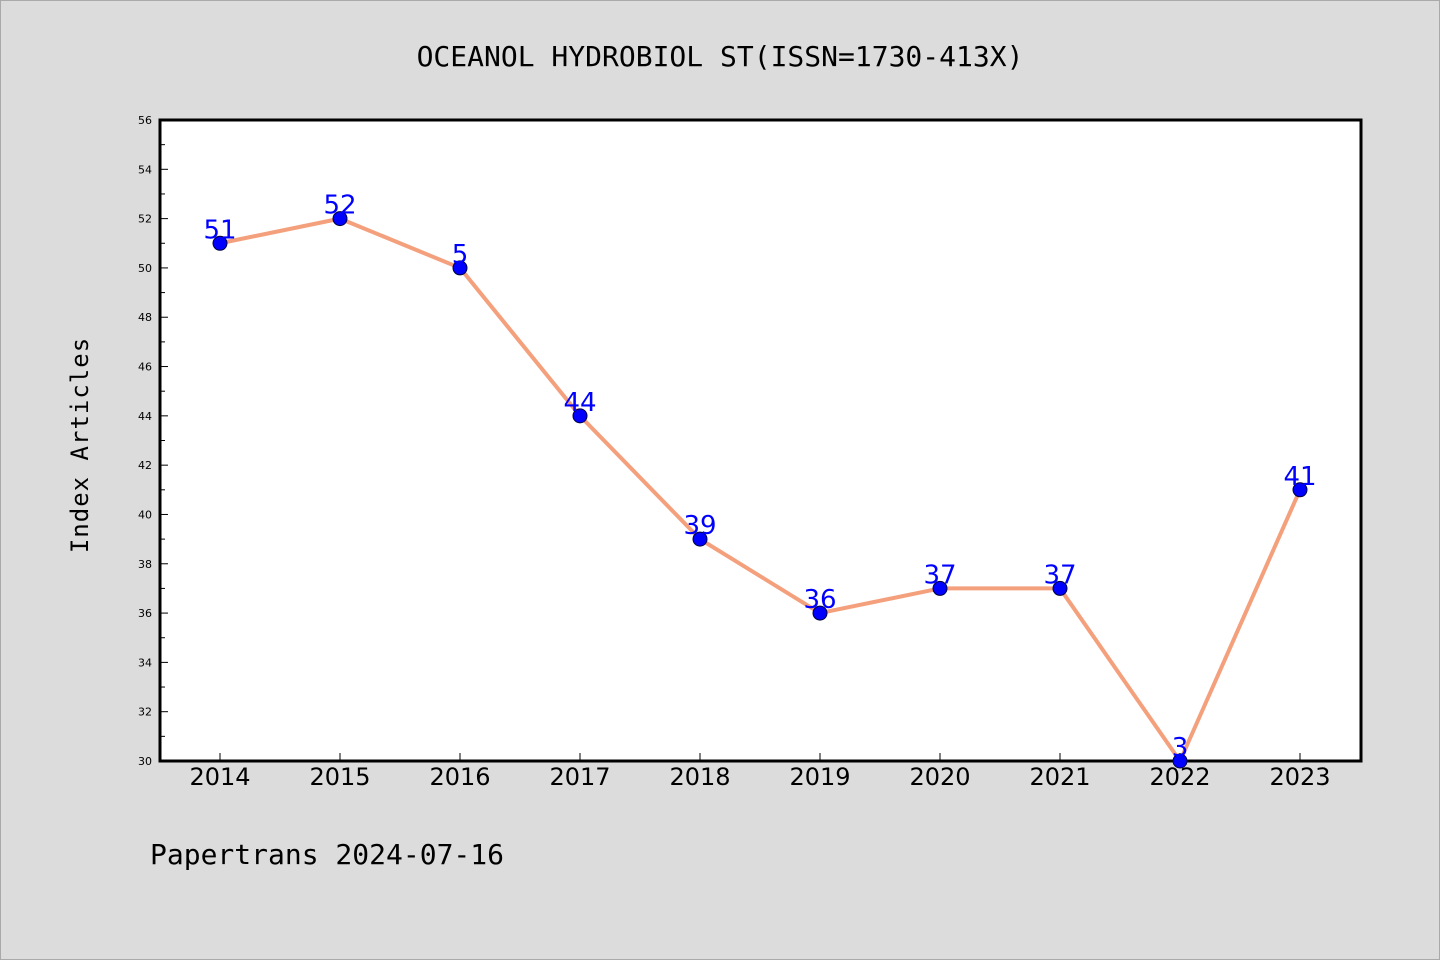 The image size is (1440, 960). Describe the element at coordinates (219, 230) in the screenshot. I see `data-point-label: 51` at that location.